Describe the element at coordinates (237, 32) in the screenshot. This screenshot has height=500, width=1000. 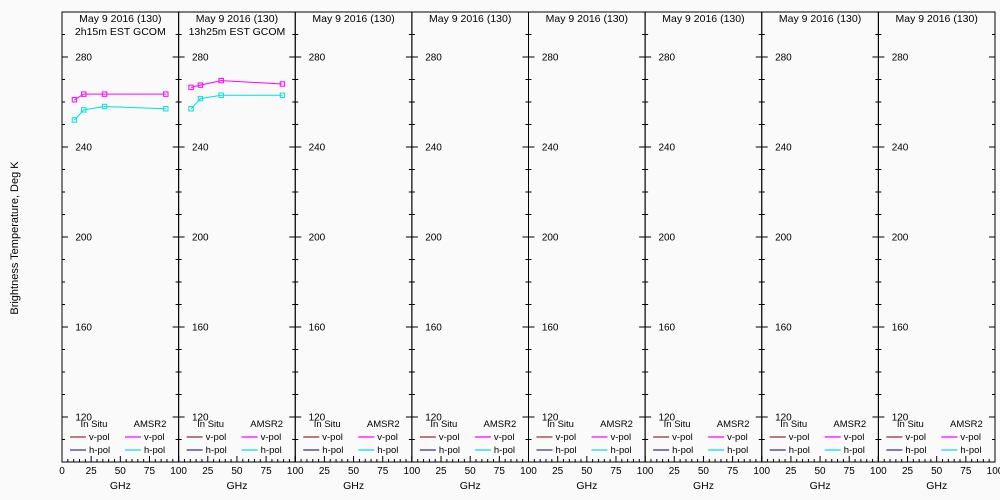
I see `panel-subtitle: 13h25m EST GCOM` at that location.